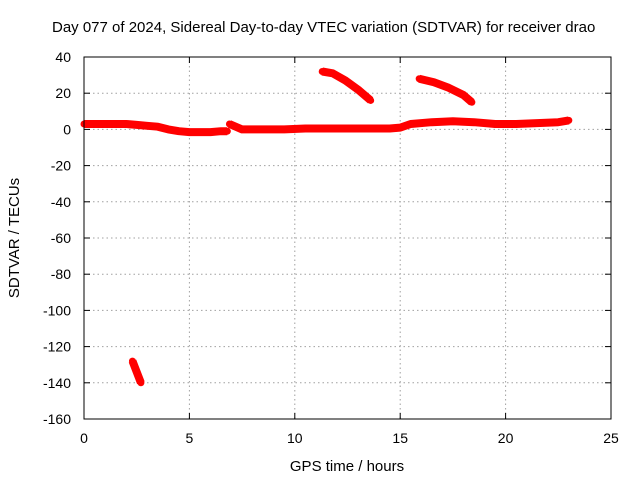 The width and height of the screenshot is (640, 480). Describe the element at coordinates (61, 202) in the screenshot. I see `y-tick-label: -40` at that location.